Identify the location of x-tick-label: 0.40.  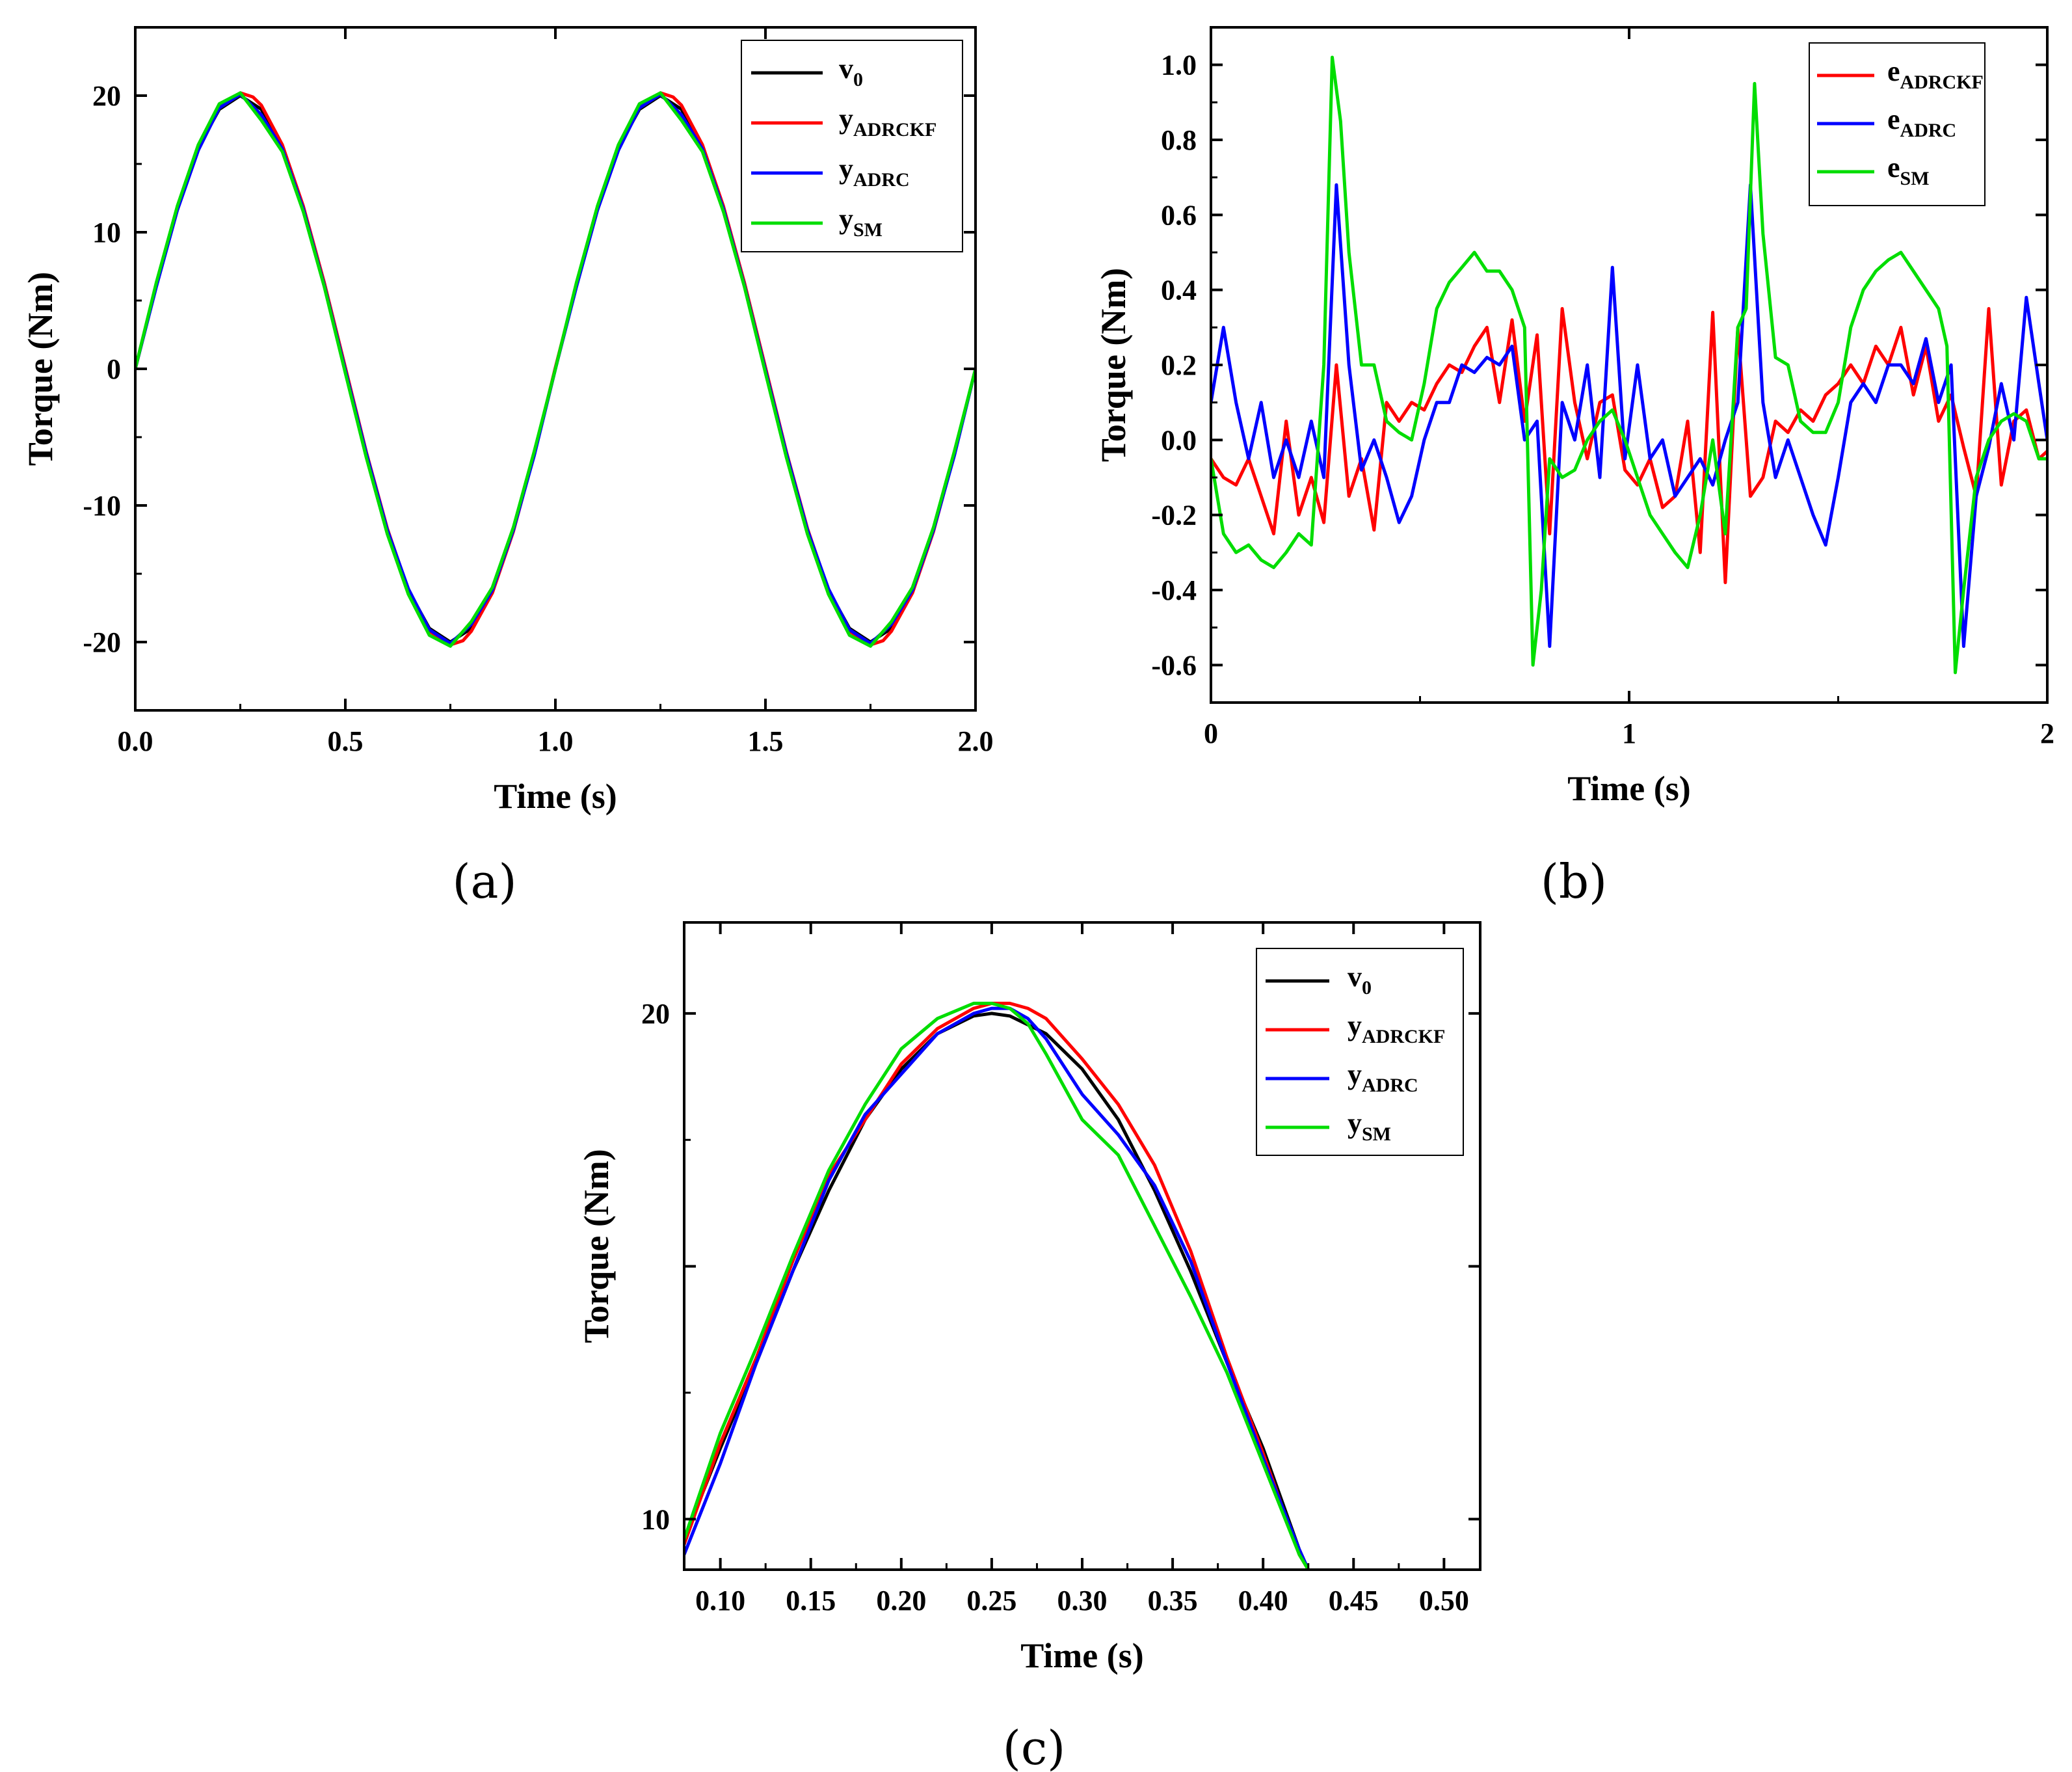
(1263, 1601).